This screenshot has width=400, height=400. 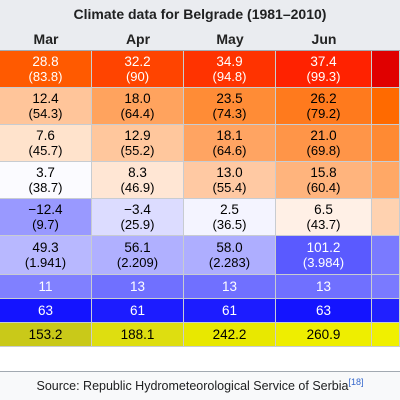 What do you see at coordinates (137, 61) in the screenshot?
I see `cell-value: 32.2` at bounding box center [137, 61].